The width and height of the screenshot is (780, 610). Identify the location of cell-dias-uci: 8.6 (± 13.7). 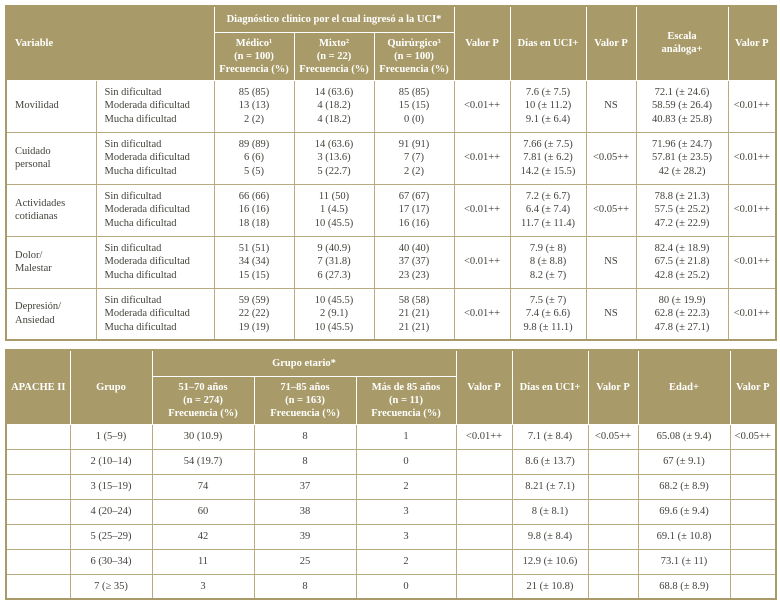
(550, 461).